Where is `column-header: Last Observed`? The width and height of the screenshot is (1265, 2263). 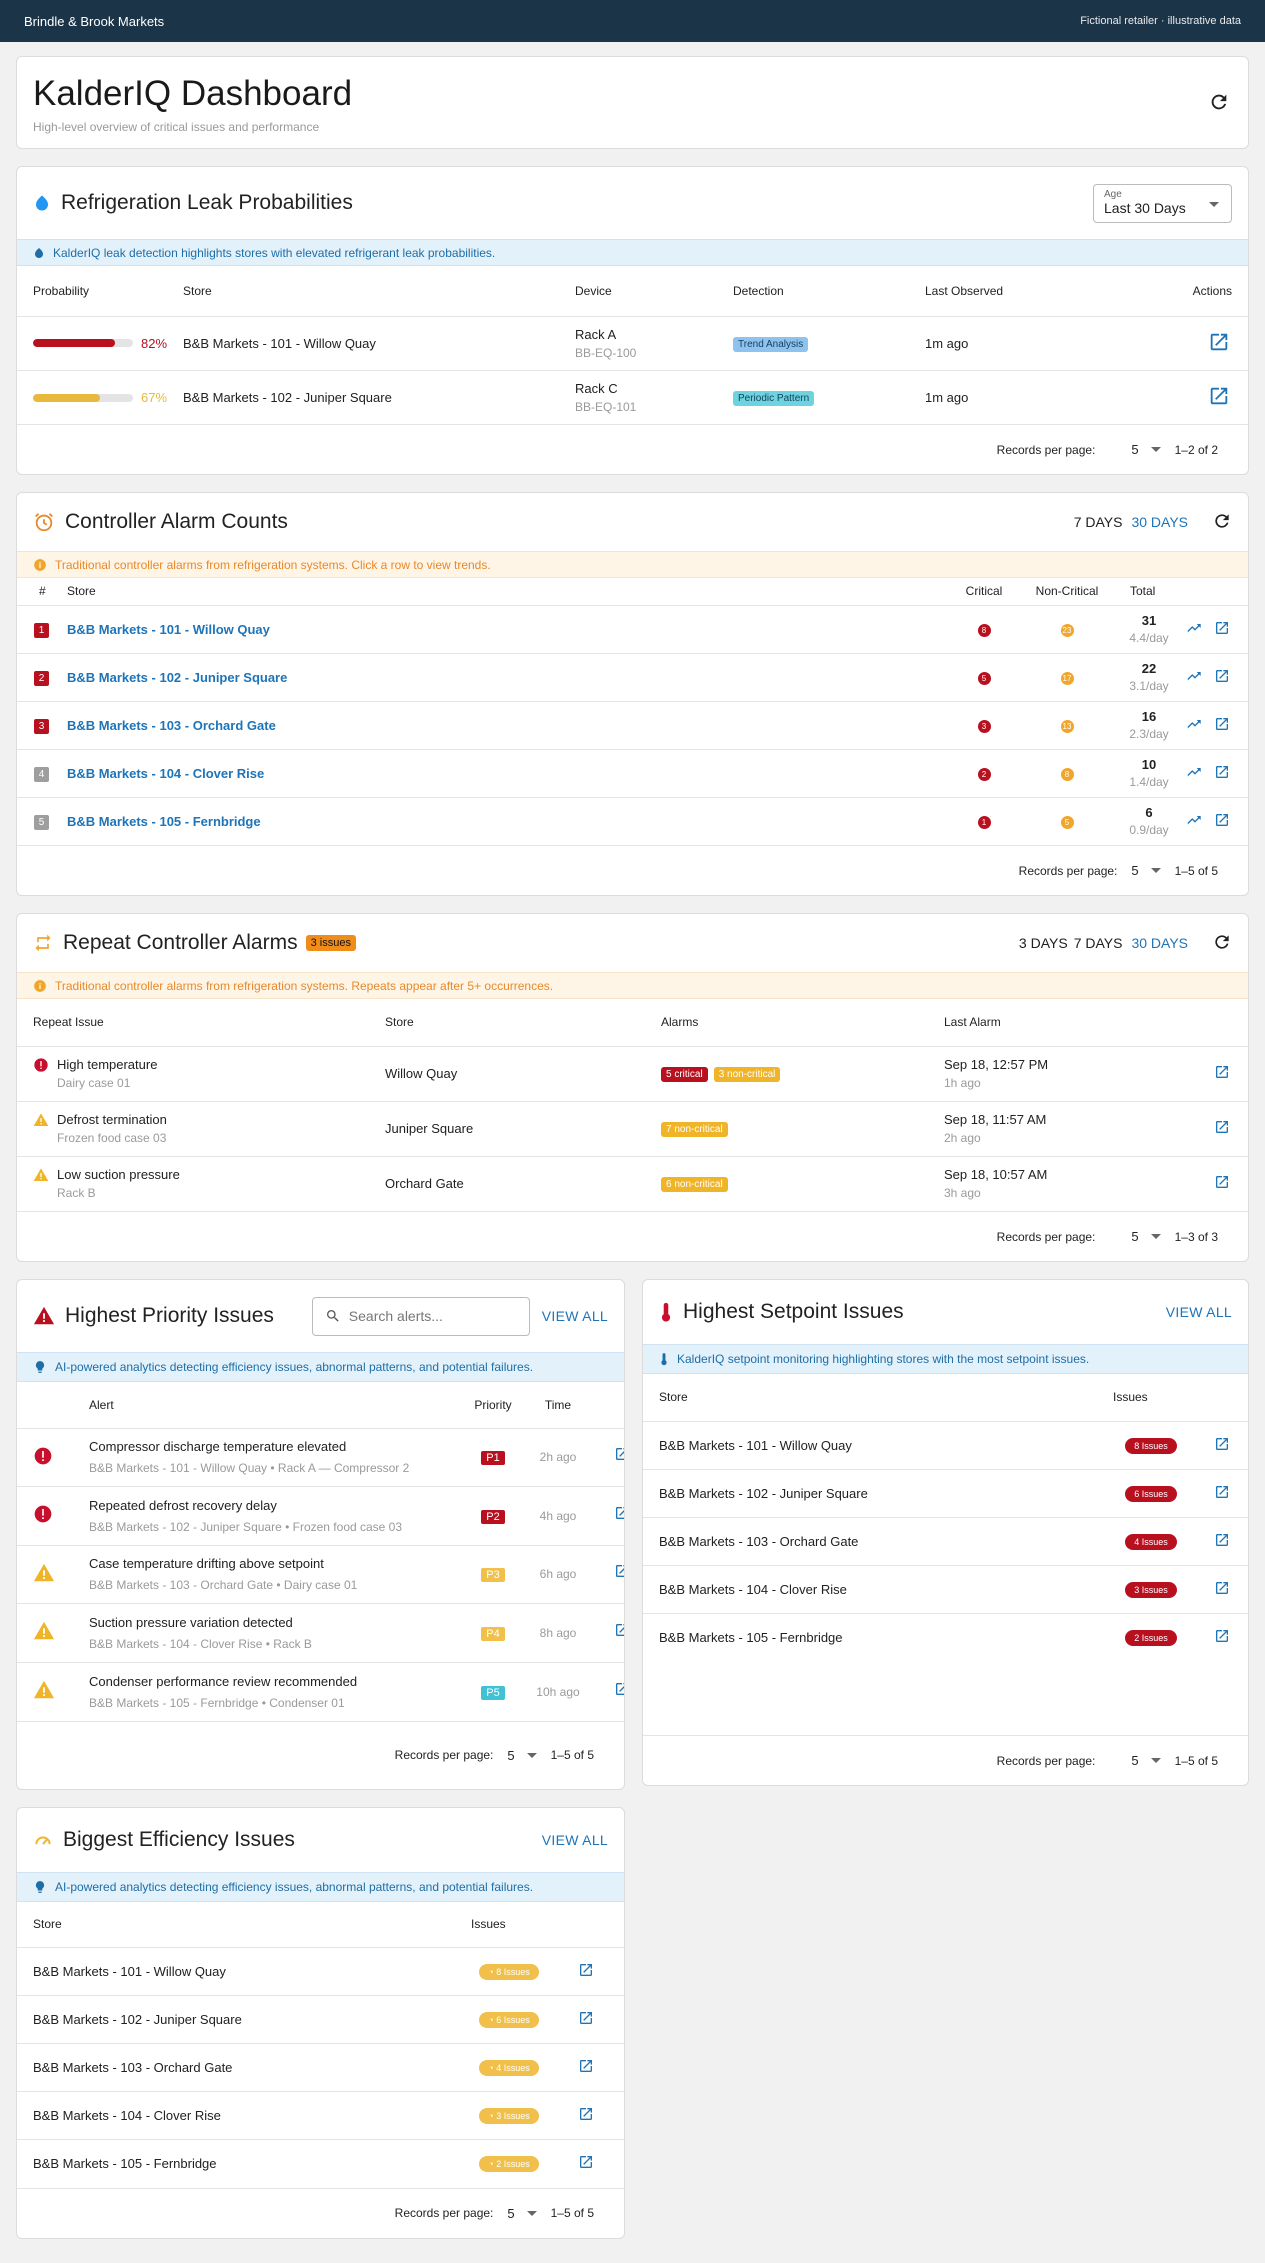 column-header: Last Observed is located at coordinates (964, 290).